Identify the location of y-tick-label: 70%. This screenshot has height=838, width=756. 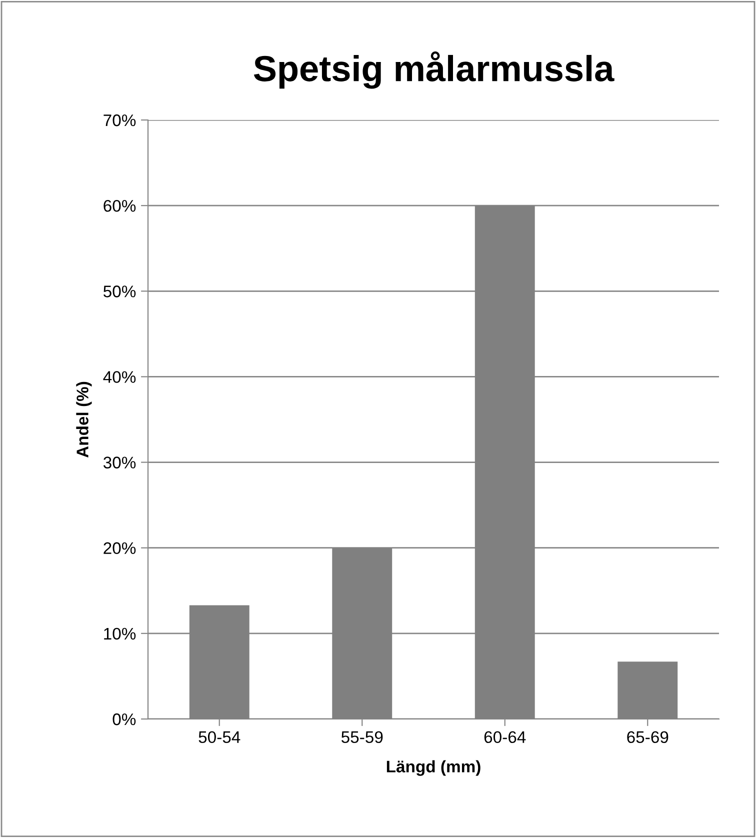
(120, 120).